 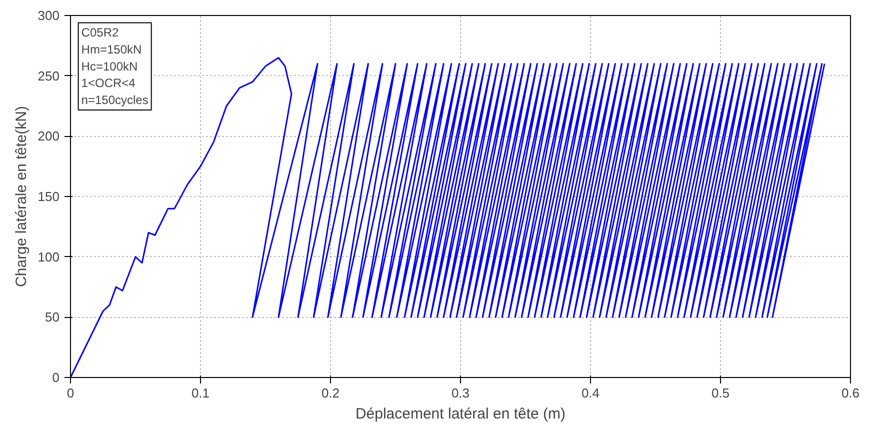 What do you see at coordinates (70, 393) in the screenshot?
I see `x-tick-label: 0` at bounding box center [70, 393].